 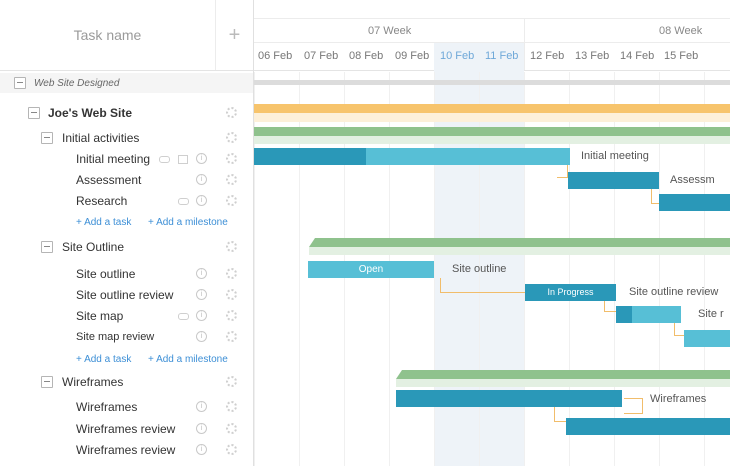 I want to click on note-icon, so click(x=183, y=159).